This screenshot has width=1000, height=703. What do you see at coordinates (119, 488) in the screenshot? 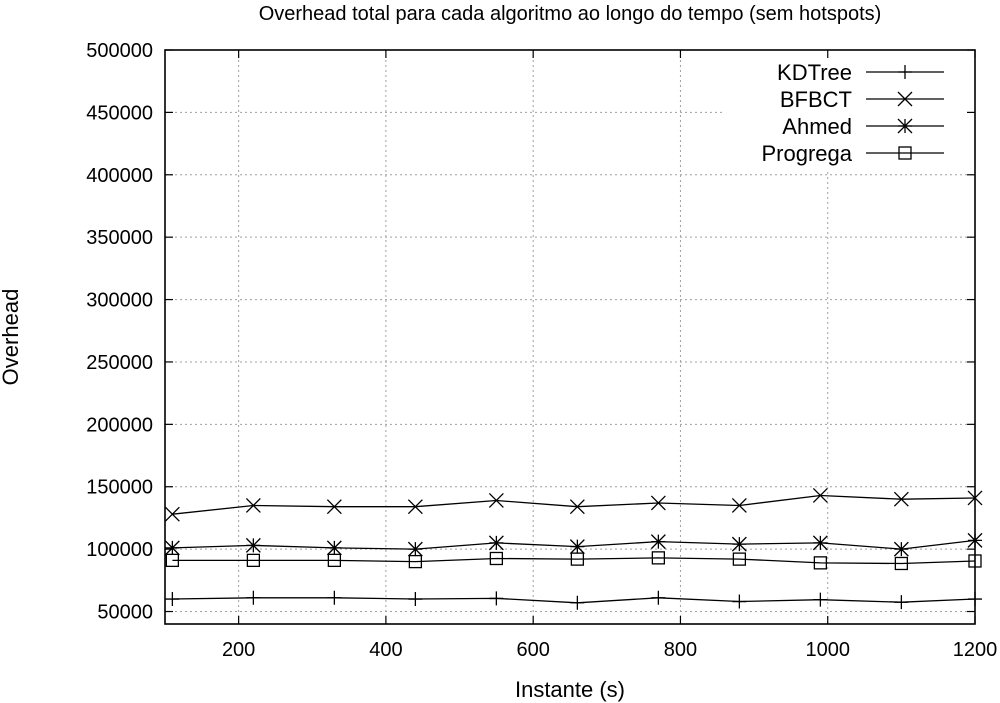
I see `tick-label-y: 150000` at bounding box center [119, 488].